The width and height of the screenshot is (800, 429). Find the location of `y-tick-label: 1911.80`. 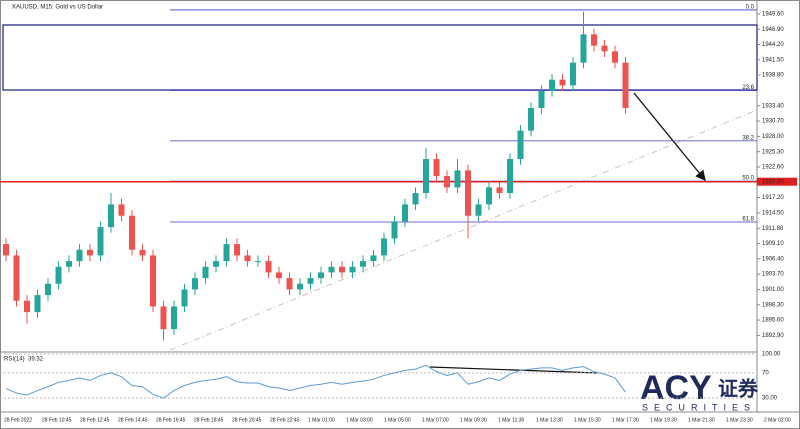

y-tick-label: 1911.80 is located at coordinates (773, 229).